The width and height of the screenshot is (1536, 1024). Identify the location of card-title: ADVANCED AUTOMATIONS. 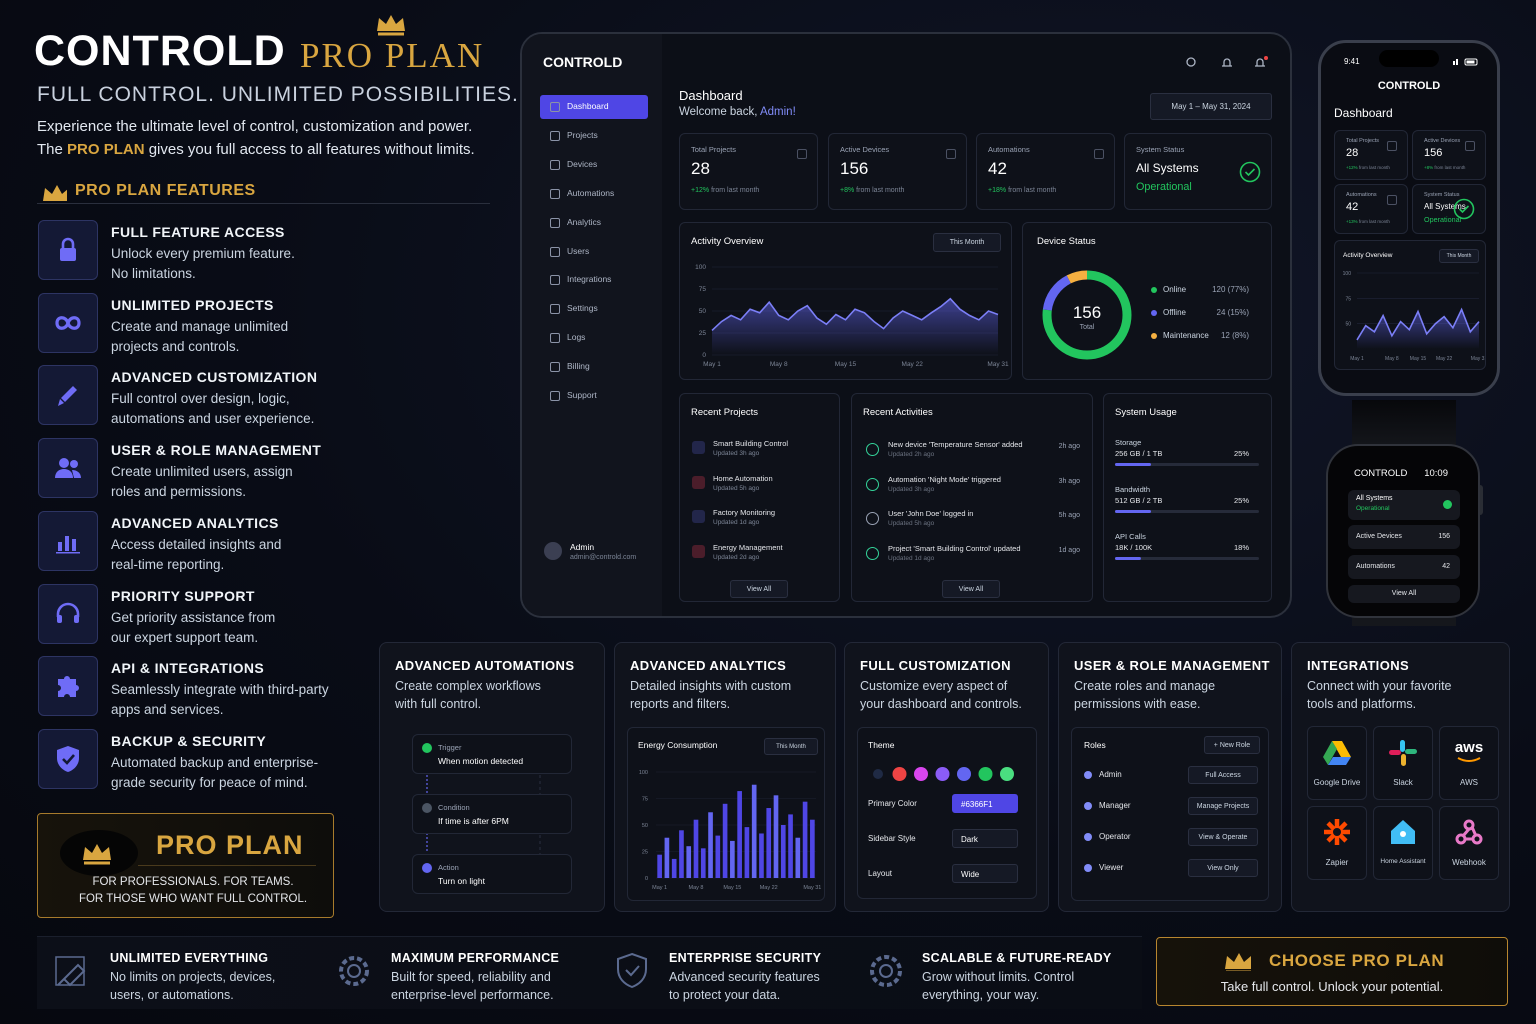
(485, 665).